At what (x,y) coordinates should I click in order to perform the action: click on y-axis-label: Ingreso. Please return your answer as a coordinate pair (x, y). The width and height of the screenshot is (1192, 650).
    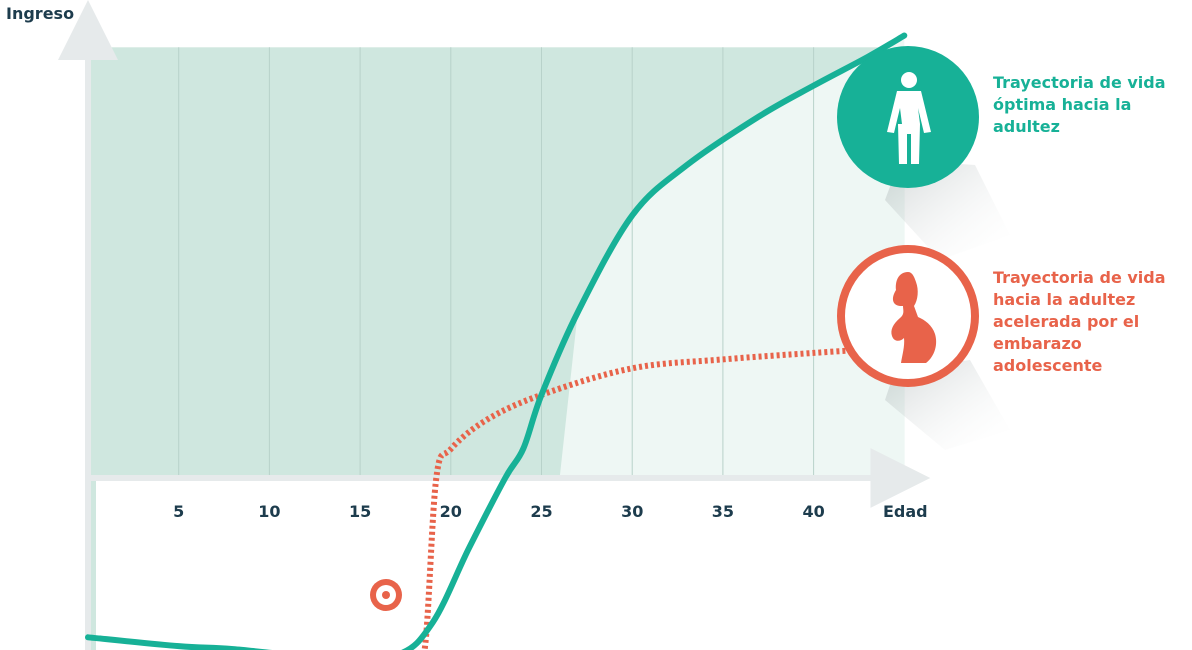
    Looking at the image, I should click on (40, 13).